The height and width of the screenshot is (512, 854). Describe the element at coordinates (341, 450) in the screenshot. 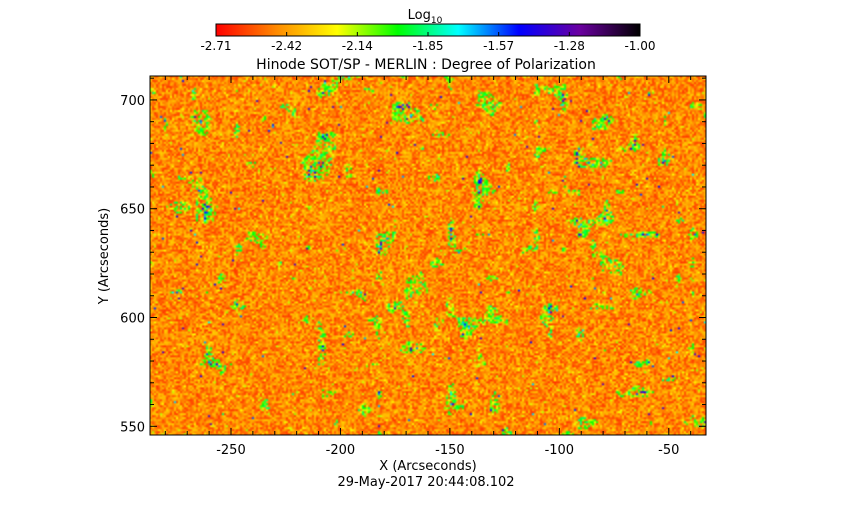

I see `x-tick-label: -200` at that location.